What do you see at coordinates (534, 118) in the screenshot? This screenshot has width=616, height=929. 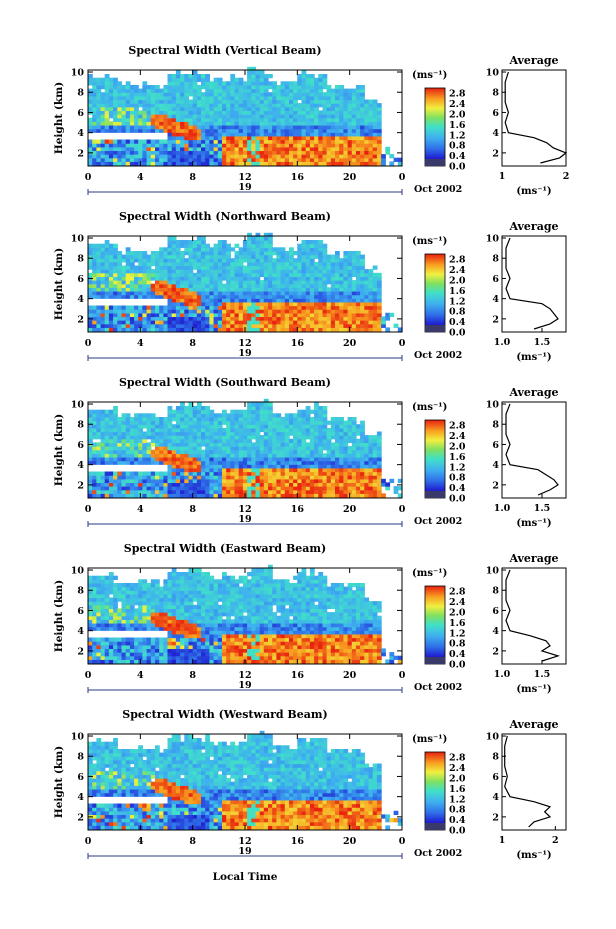 I see `average-frame` at bounding box center [534, 118].